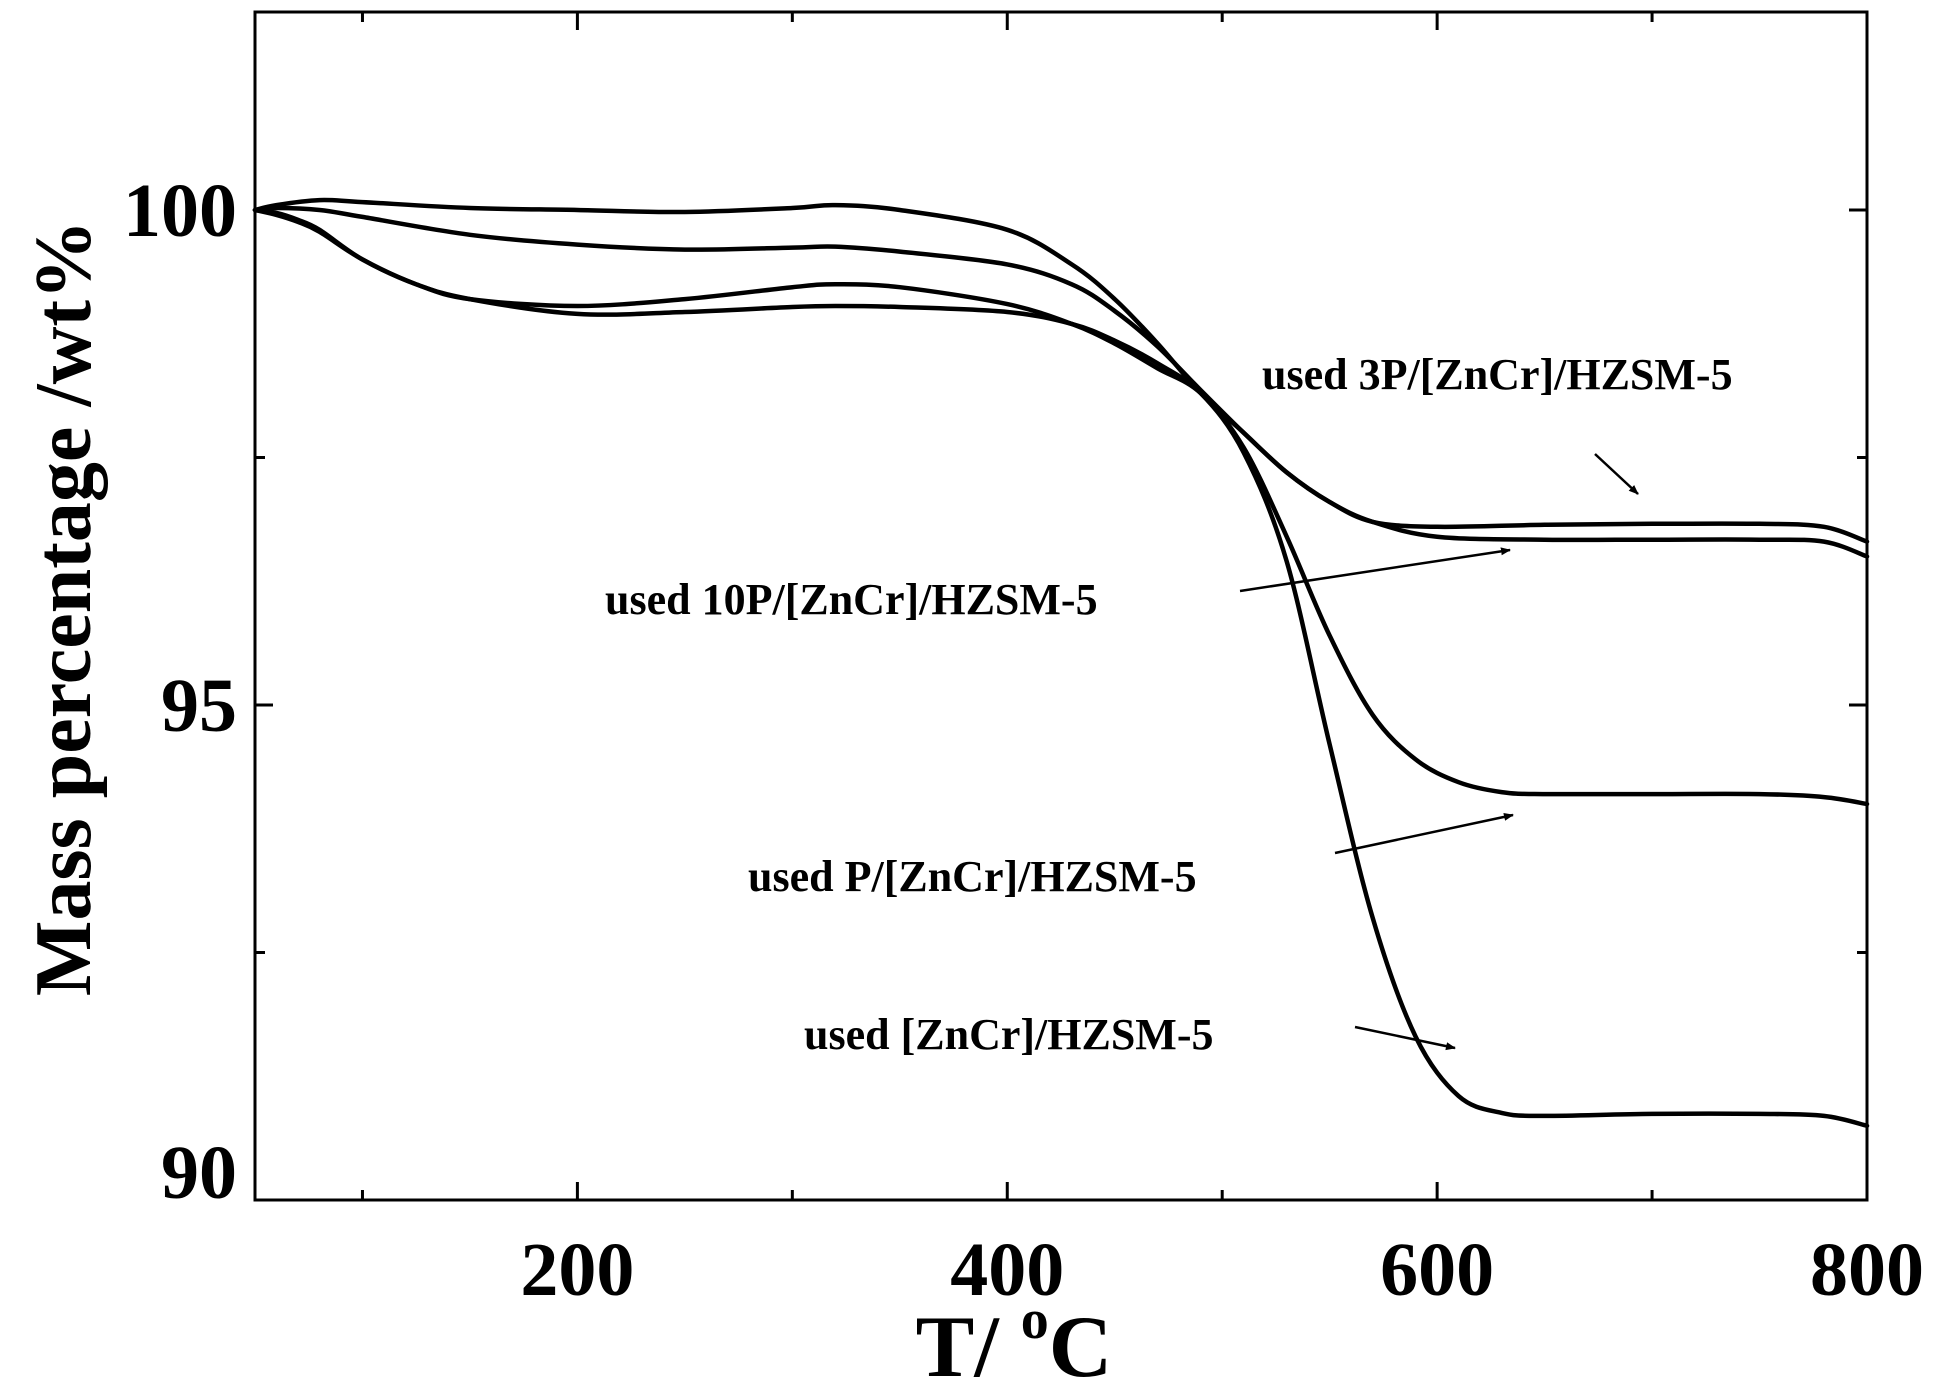  What do you see at coordinates (851, 599) in the screenshot?
I see `annotation-used-10p: used 10P/[ZnCr]/HZSM-5` at bounding box center [851, 599].